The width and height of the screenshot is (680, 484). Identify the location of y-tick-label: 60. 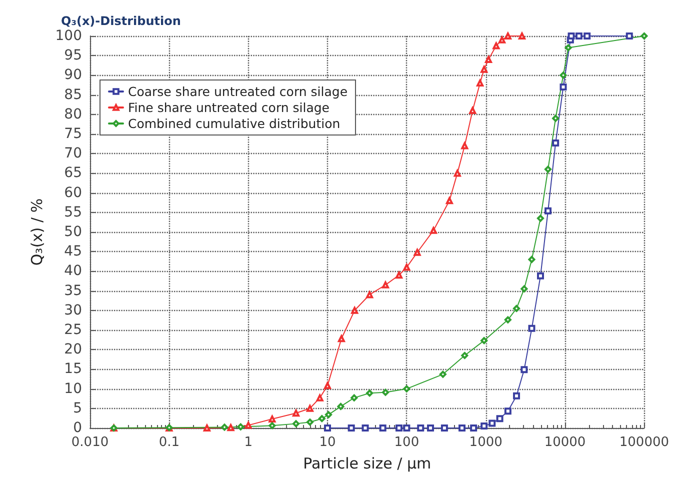
(73, 192).